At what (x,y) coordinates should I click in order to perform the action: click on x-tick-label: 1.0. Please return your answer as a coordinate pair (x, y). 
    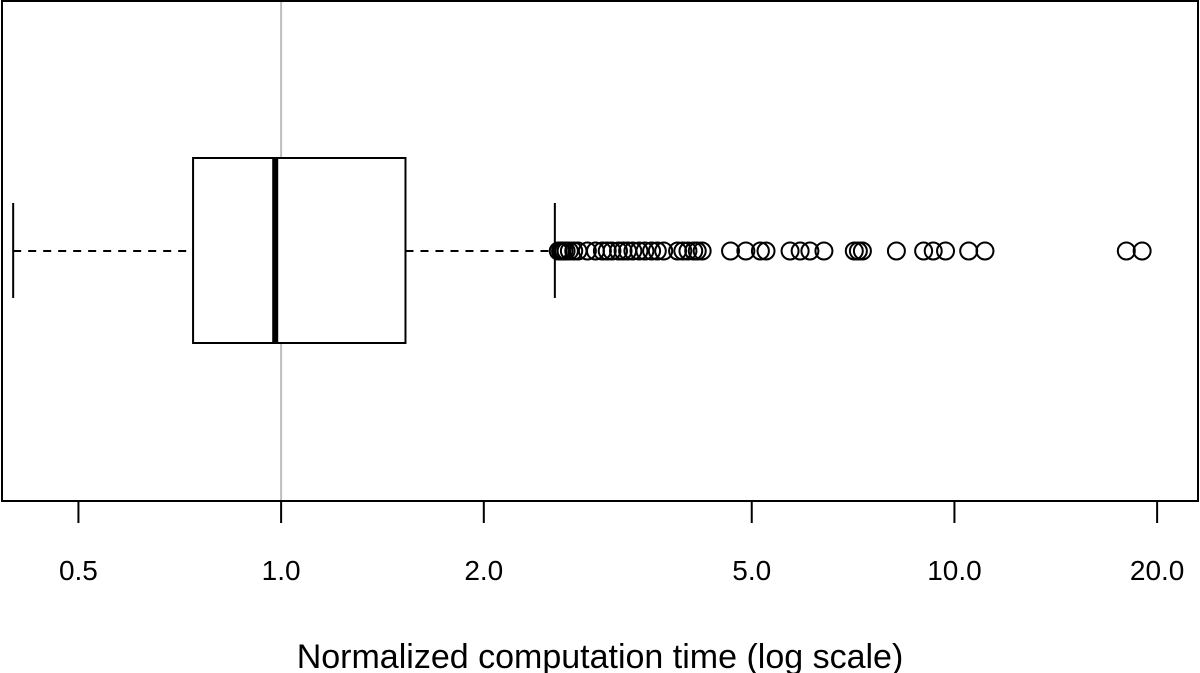
    Looking at the image, I should click on (281, 570).